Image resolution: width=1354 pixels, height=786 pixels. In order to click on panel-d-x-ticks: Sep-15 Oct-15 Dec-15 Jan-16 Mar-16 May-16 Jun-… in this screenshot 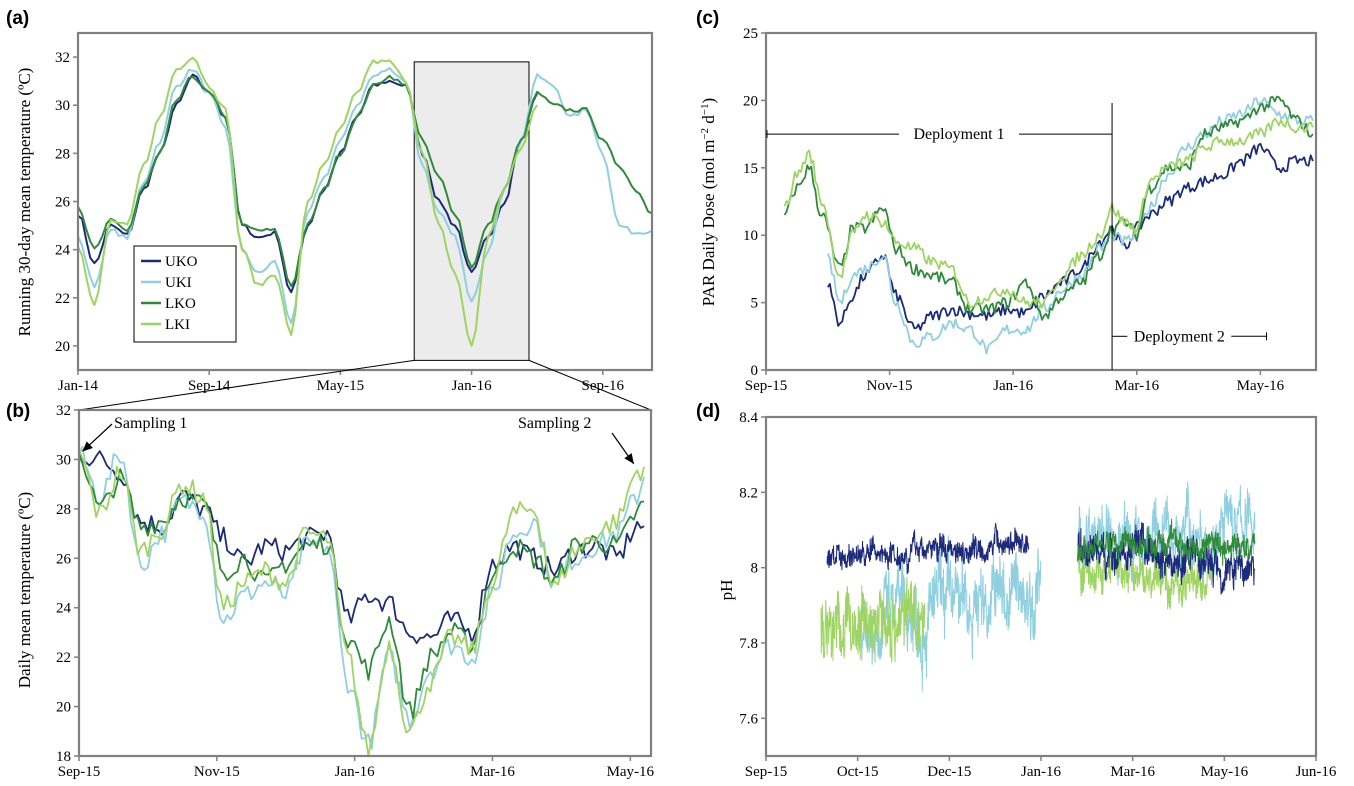, I will do `click(1041, 768)`.